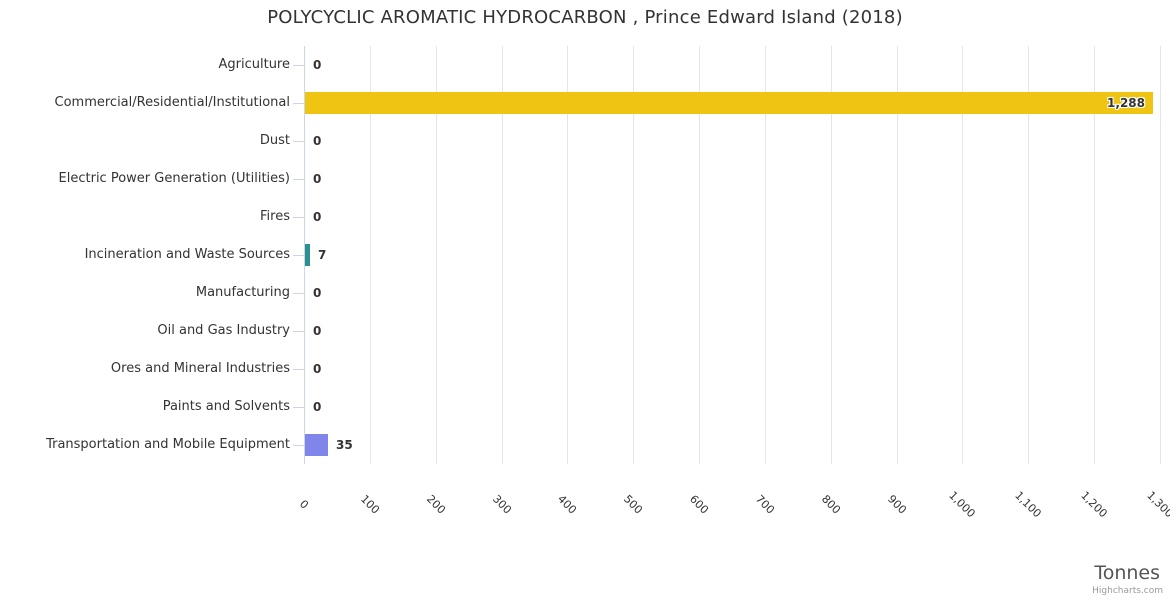  Describe the element at coordinates (226, 406) in the screenshot. I see `category-label: Paints and Solvents` at that location.